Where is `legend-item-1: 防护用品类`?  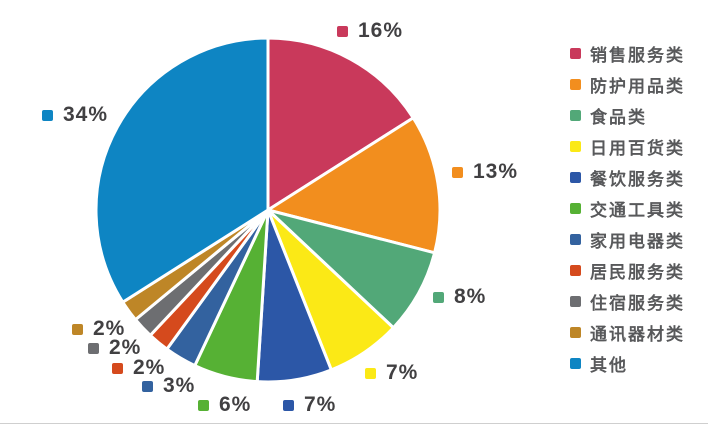
legend-item-1: 防护用品类 is located at coordinates (627, 84).